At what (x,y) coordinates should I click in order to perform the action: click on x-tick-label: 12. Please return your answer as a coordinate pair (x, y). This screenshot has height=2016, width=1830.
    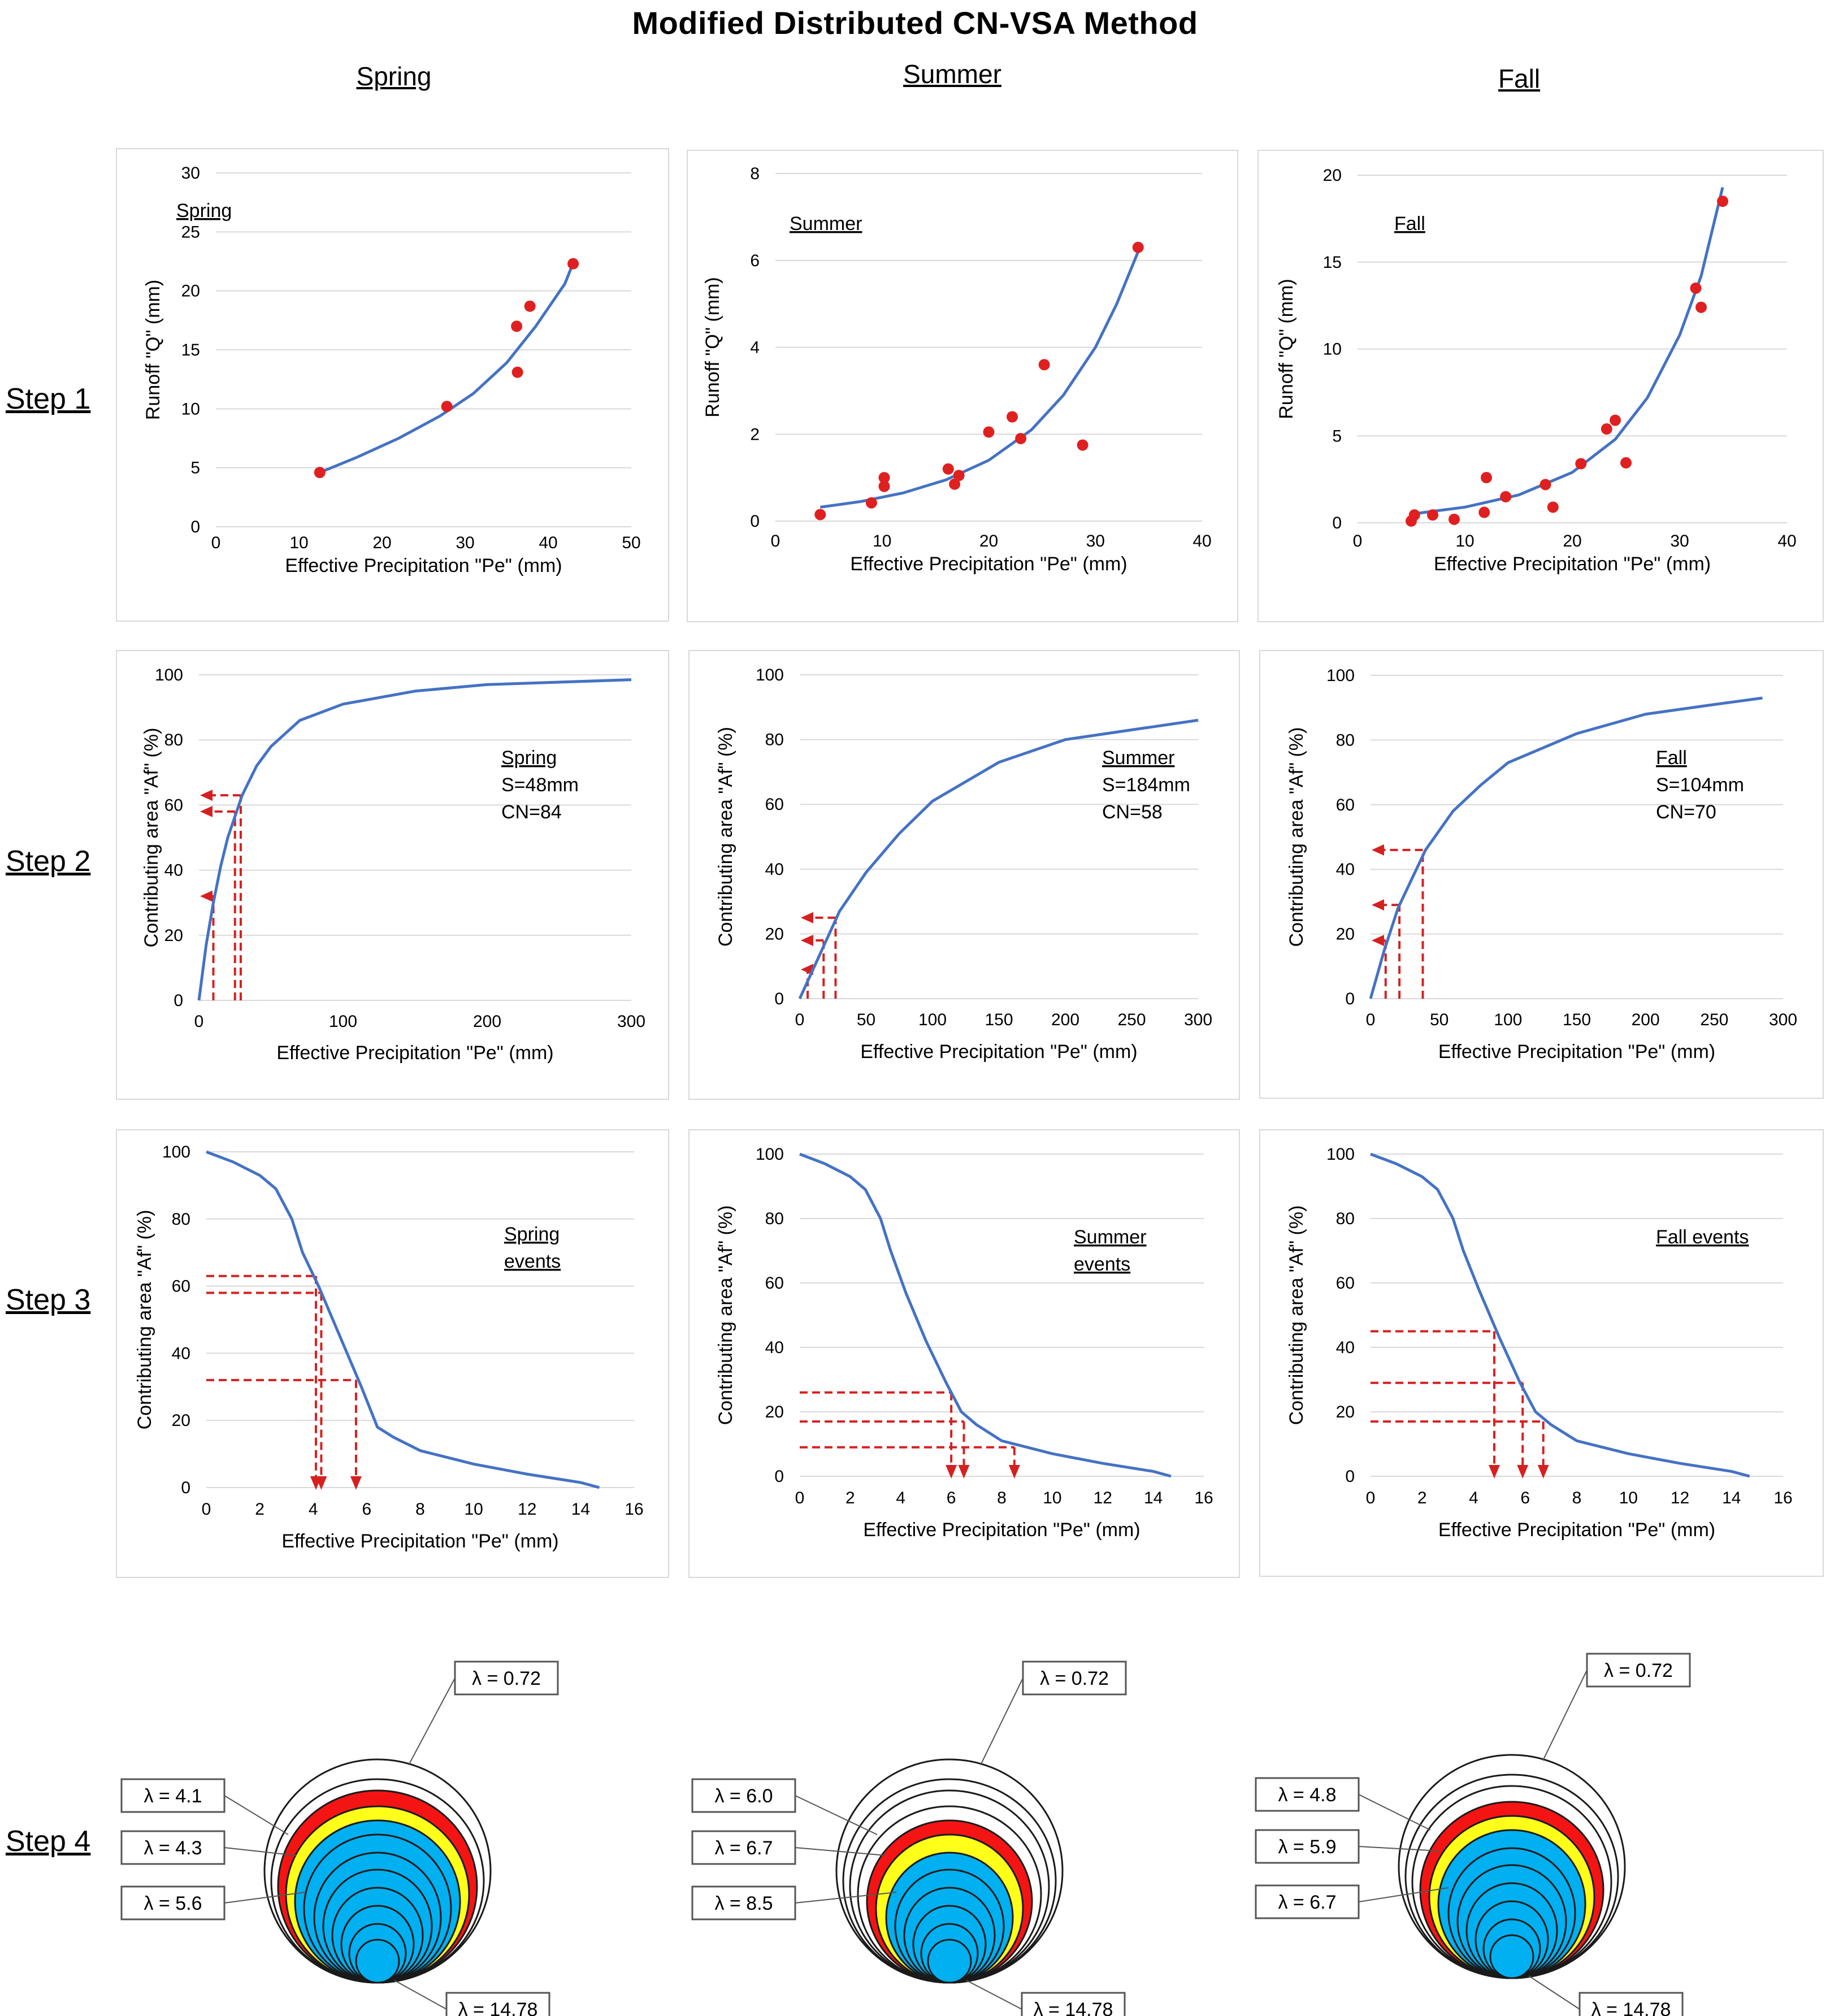
    Looking at the image, I should click on (1103, 1498).